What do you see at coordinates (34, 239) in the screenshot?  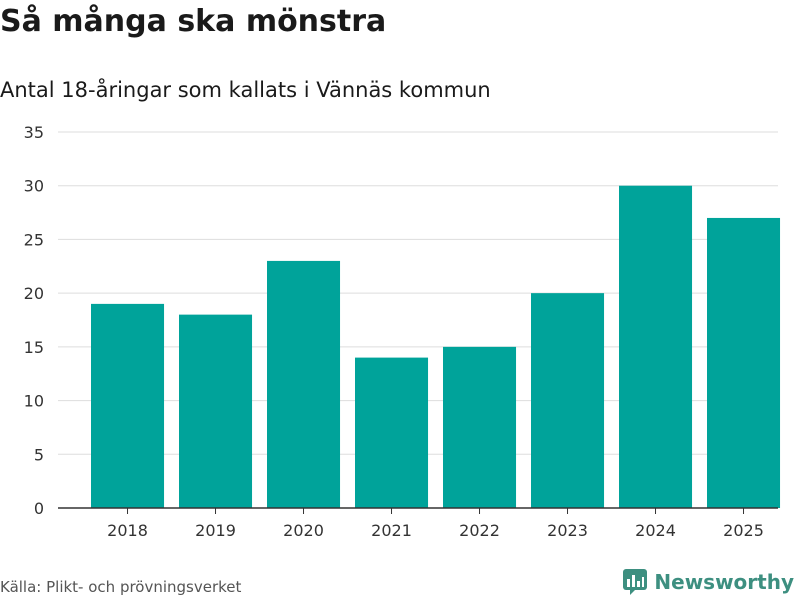 I see `y-tick-label-25: 25` at bounding box center [34, 239].